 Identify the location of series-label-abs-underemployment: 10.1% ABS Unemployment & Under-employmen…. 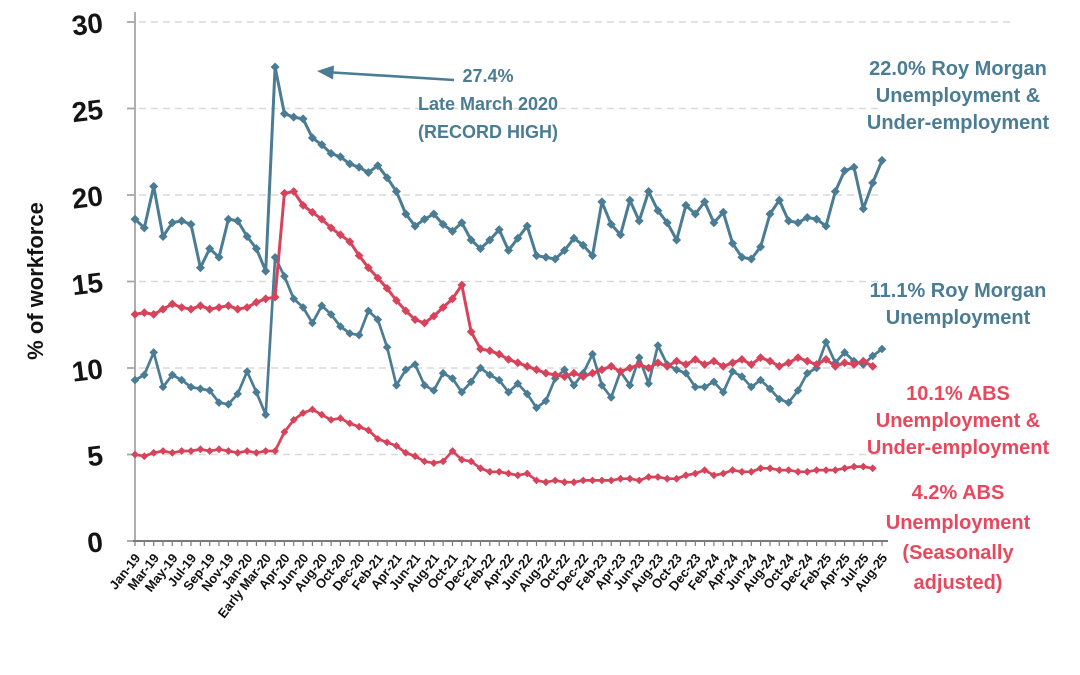
(958, 421).